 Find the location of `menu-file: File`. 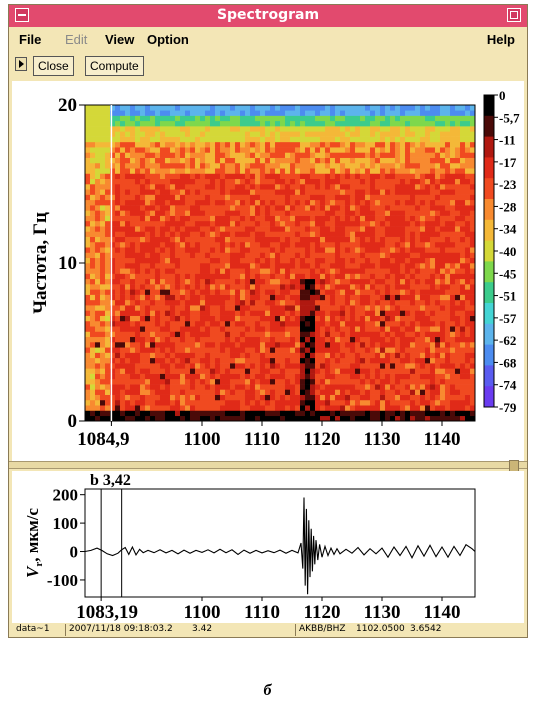

menu-file: File is located at coordinates (30, 39).